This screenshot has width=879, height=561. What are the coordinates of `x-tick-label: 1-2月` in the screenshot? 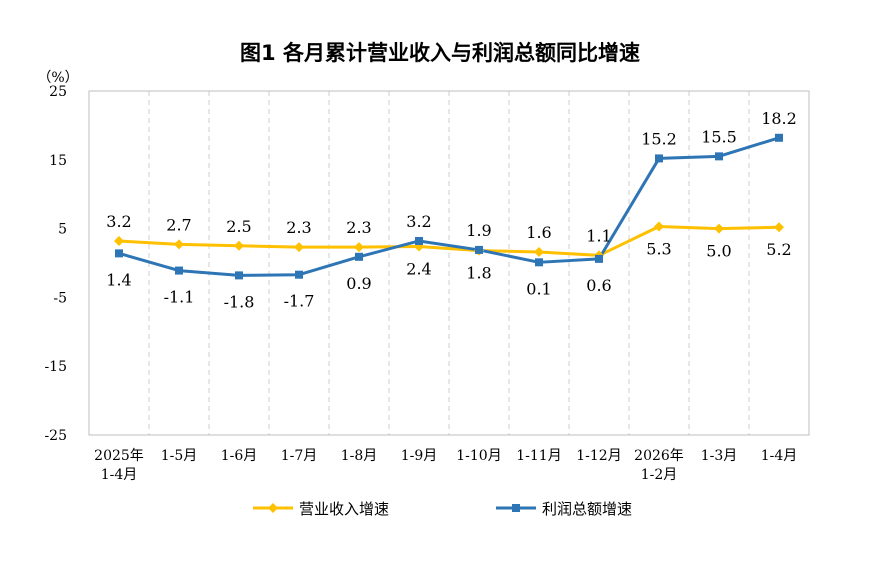 It's located at (659, 475).